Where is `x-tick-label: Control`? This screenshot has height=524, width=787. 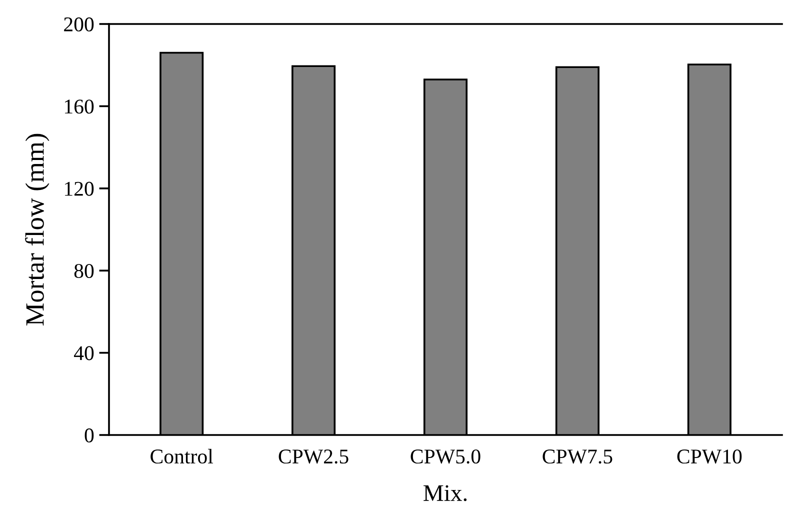 x-tick-label: Control is located at coordinates (181, 456).